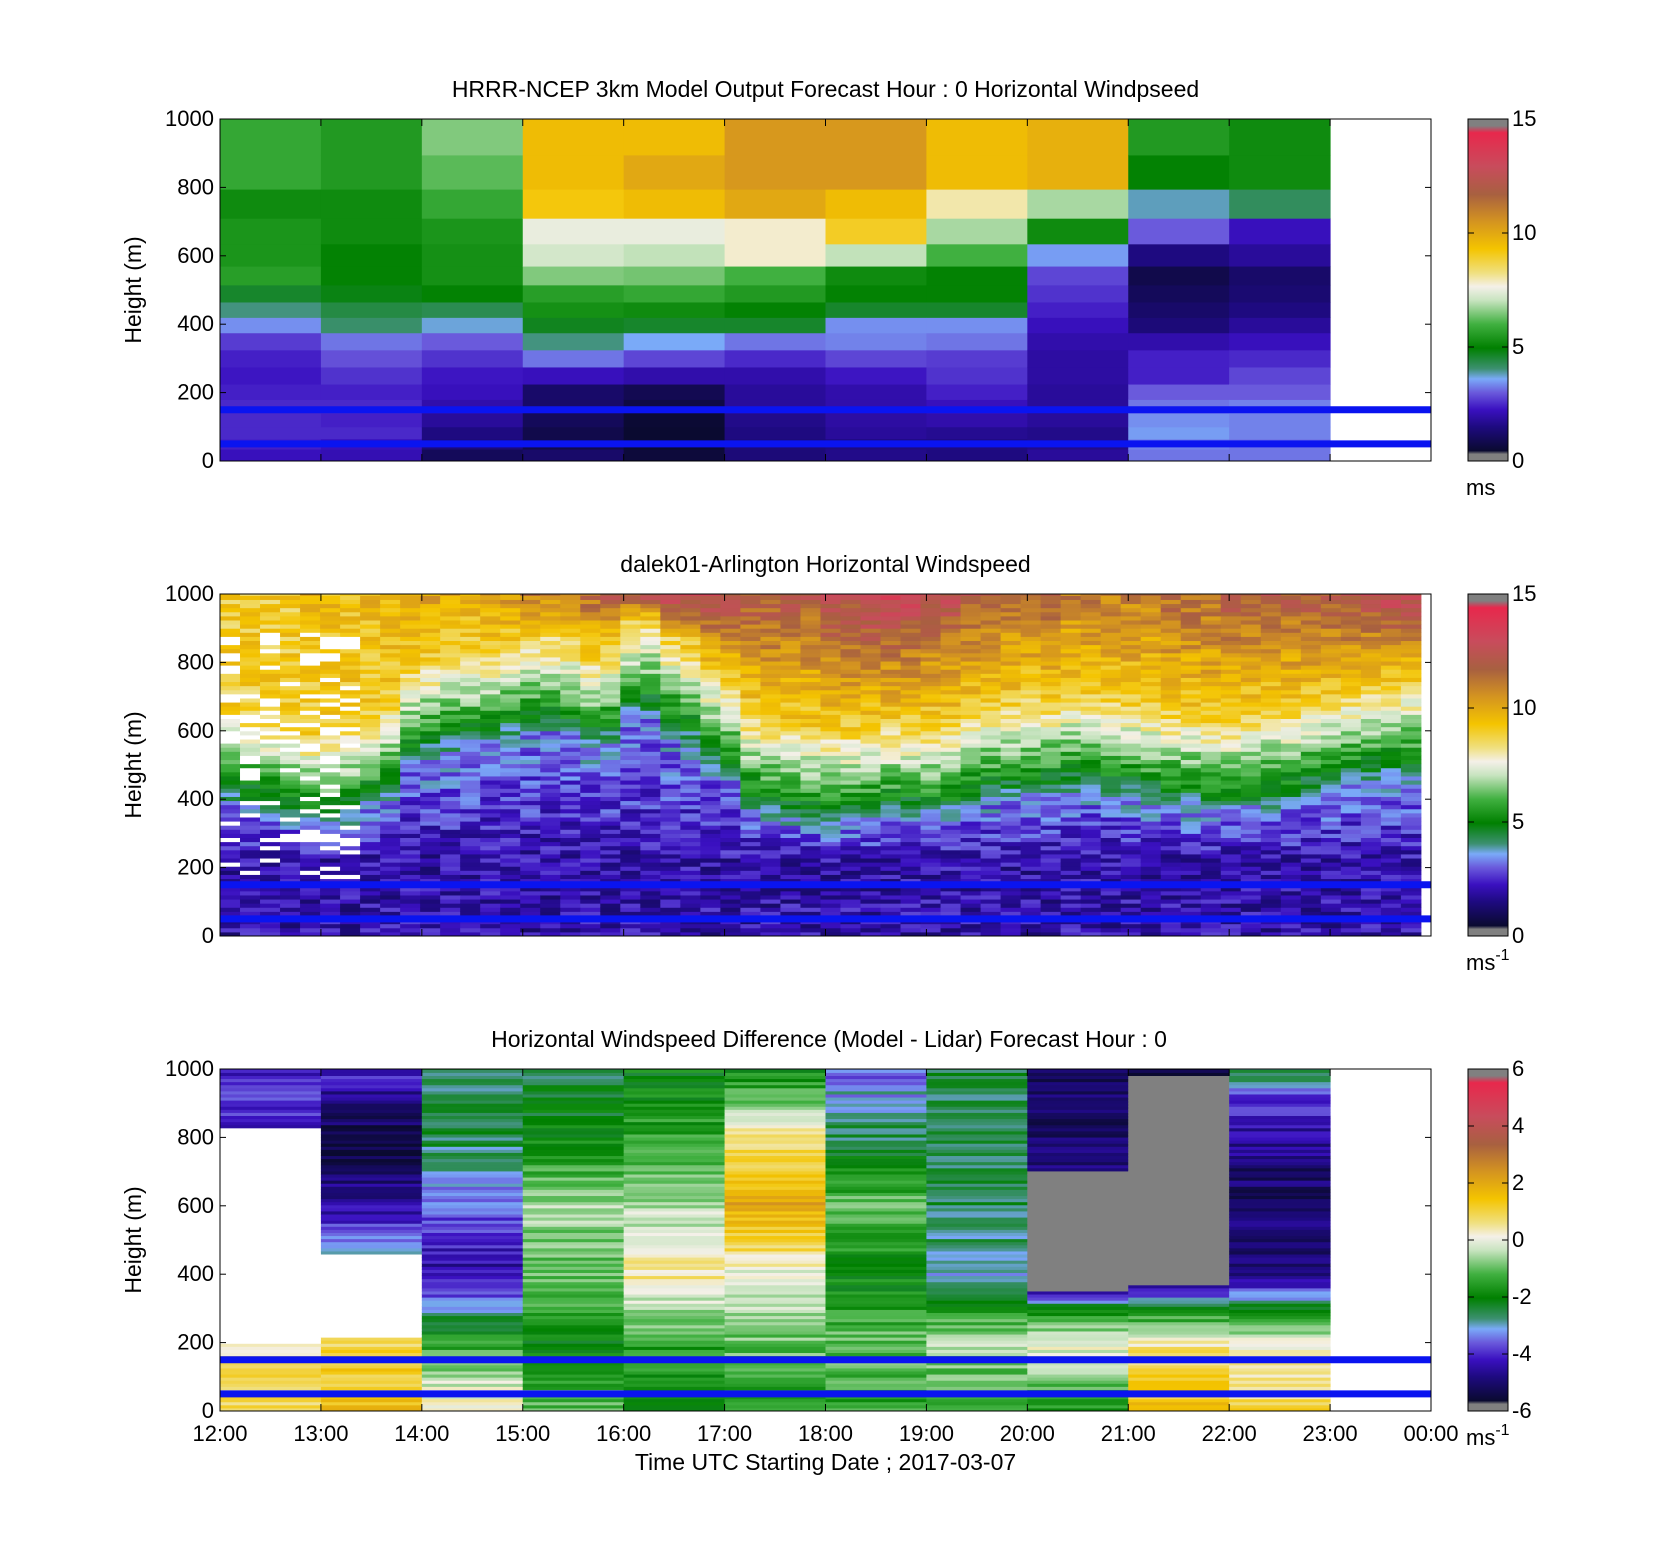 This screenshot has height=1561, width=1680. Describe the element at coordinates (1524, 232) in the screenshot. I see `colorbar-tick-label: 10` at that location.